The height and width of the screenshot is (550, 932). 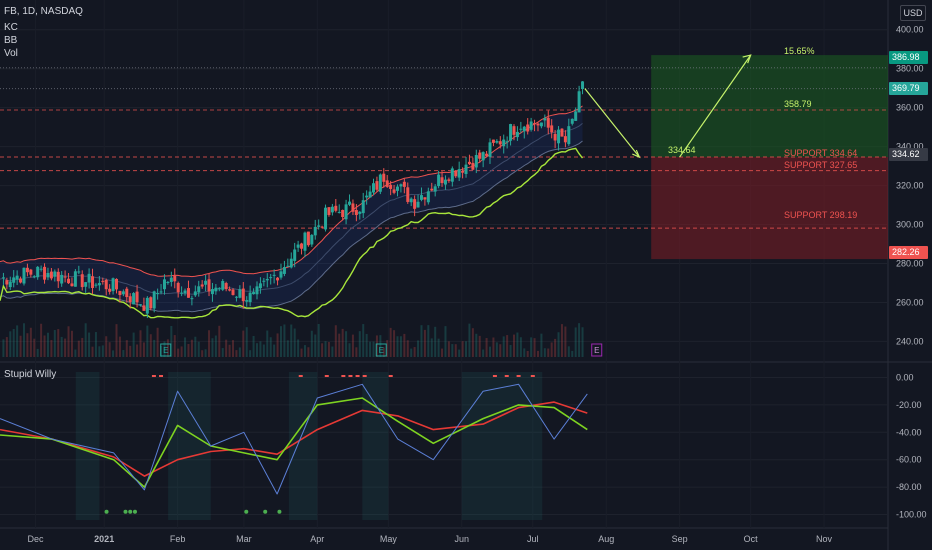 What do you see at coordinates (913, 13) in the screenshot?
I see `currency-button: USD` at bounding box center [913, 13].